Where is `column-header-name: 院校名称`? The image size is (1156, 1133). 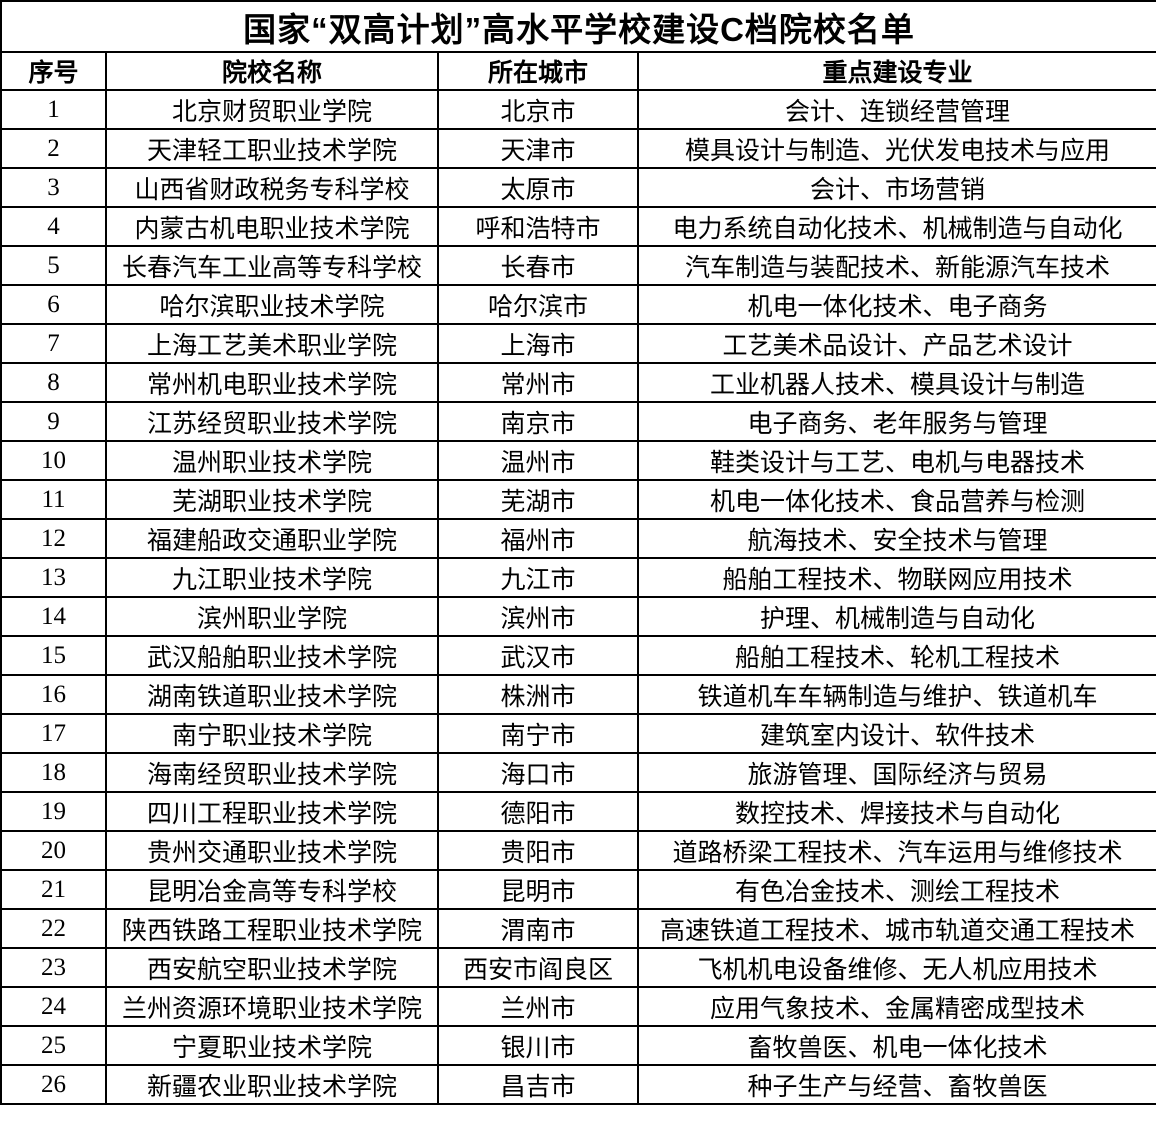
column-header-name: 院校名称 is located at coordinates (272, 71).